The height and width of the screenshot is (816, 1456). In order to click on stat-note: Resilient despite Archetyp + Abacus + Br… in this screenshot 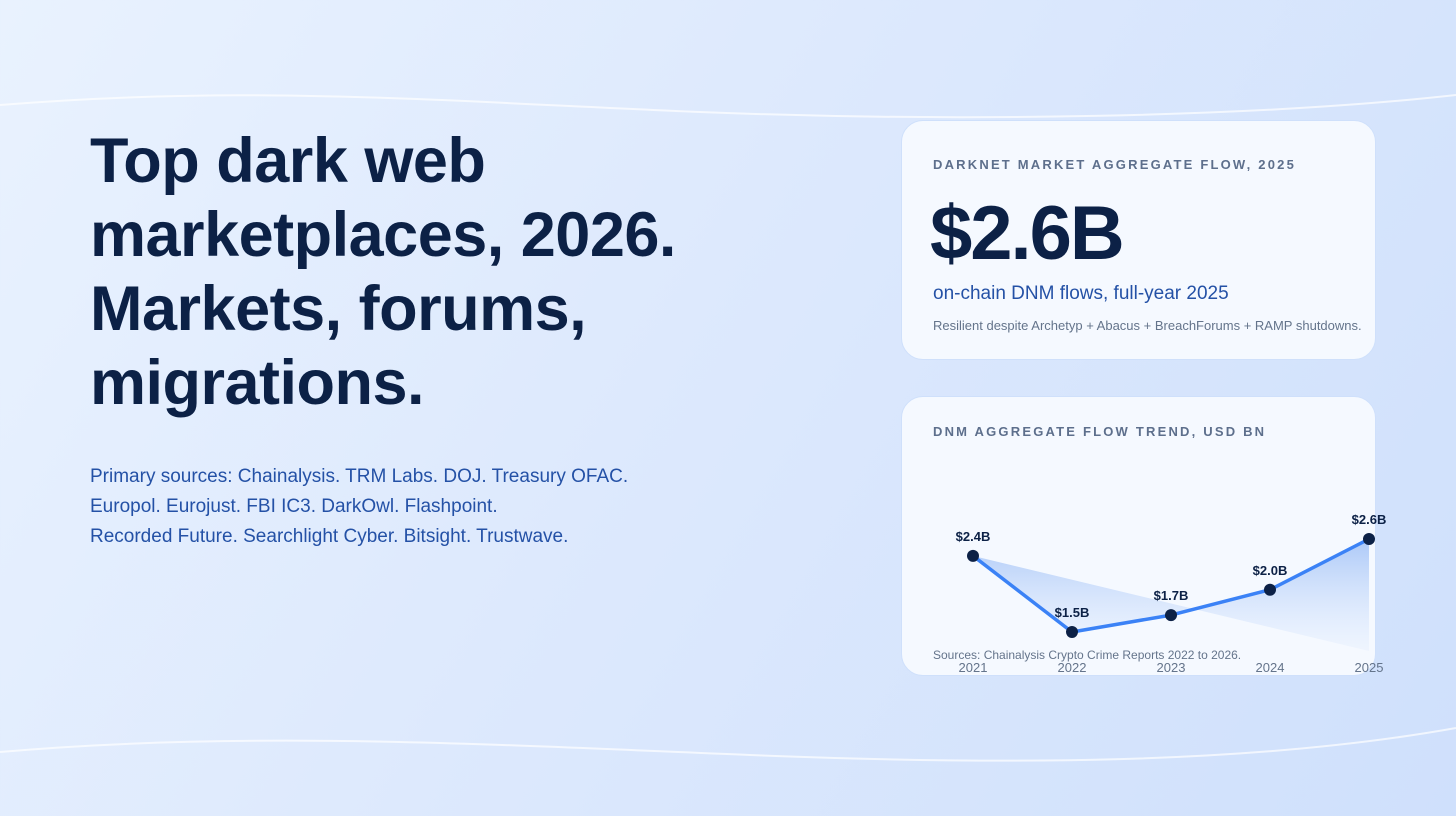, I will do `click(1147, 325)`.